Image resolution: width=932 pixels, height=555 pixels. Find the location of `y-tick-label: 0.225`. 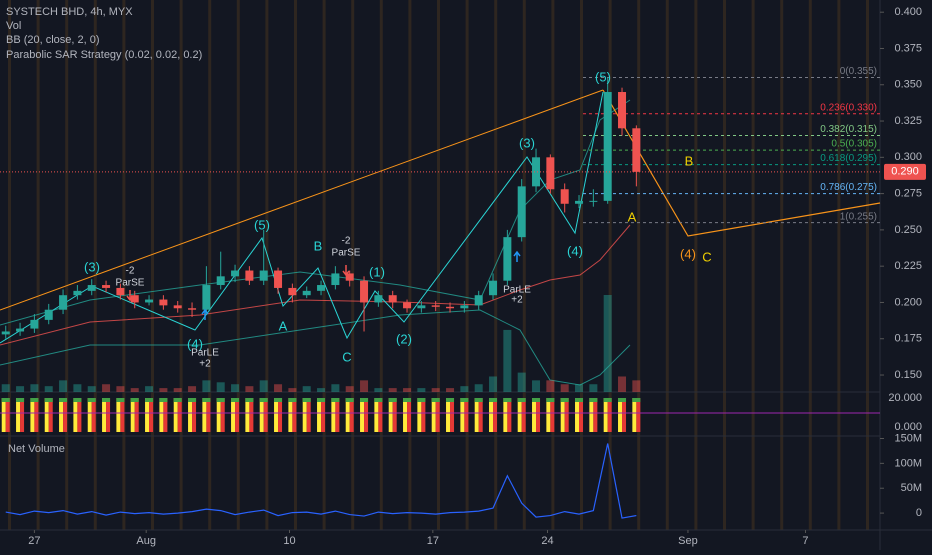

y-tick-label: 0.225 is located at coordinates (908, 266).